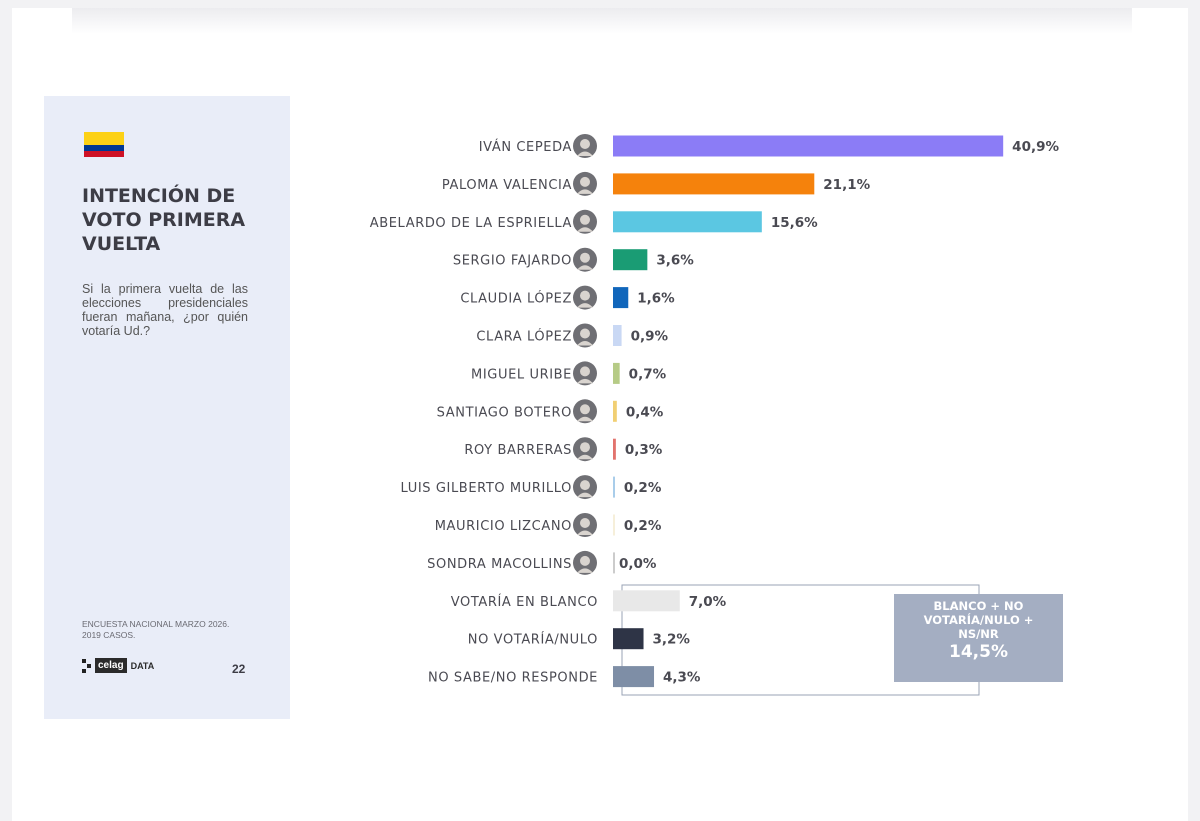  I want to click on flag-stripe-blue, so click(104, 147).